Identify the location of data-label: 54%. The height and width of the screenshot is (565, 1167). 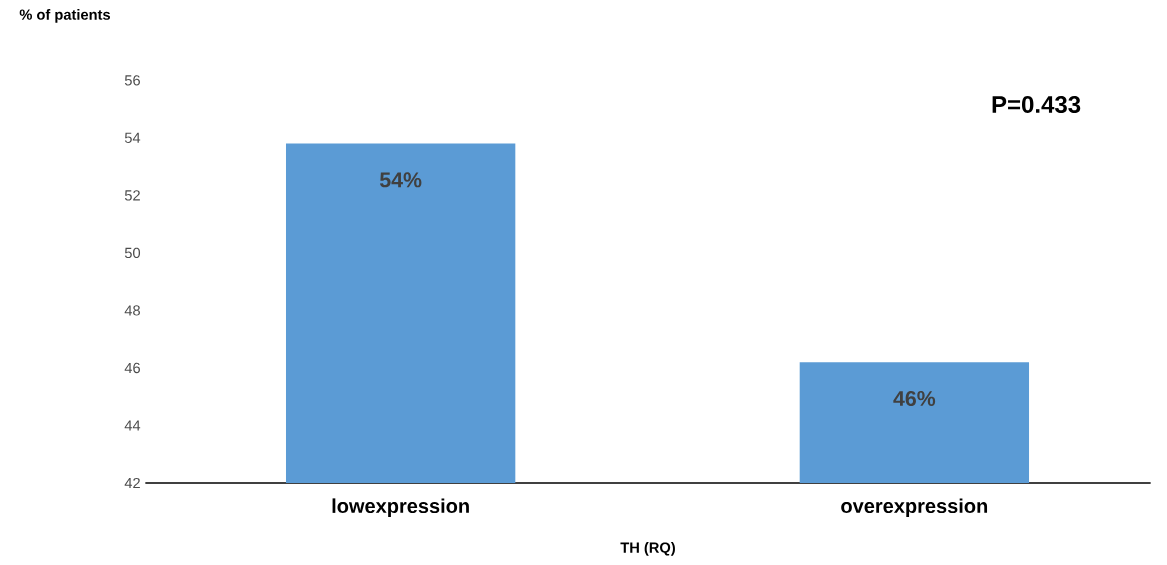
(400, 180).